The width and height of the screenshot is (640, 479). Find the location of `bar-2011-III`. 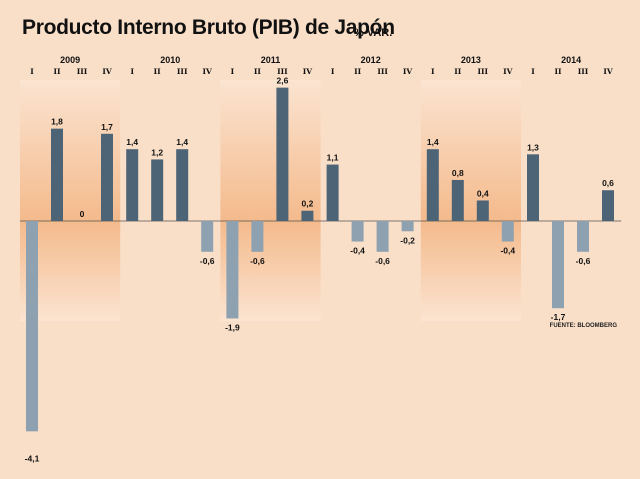

bar-2011-III is located at coordinates (282, 154).